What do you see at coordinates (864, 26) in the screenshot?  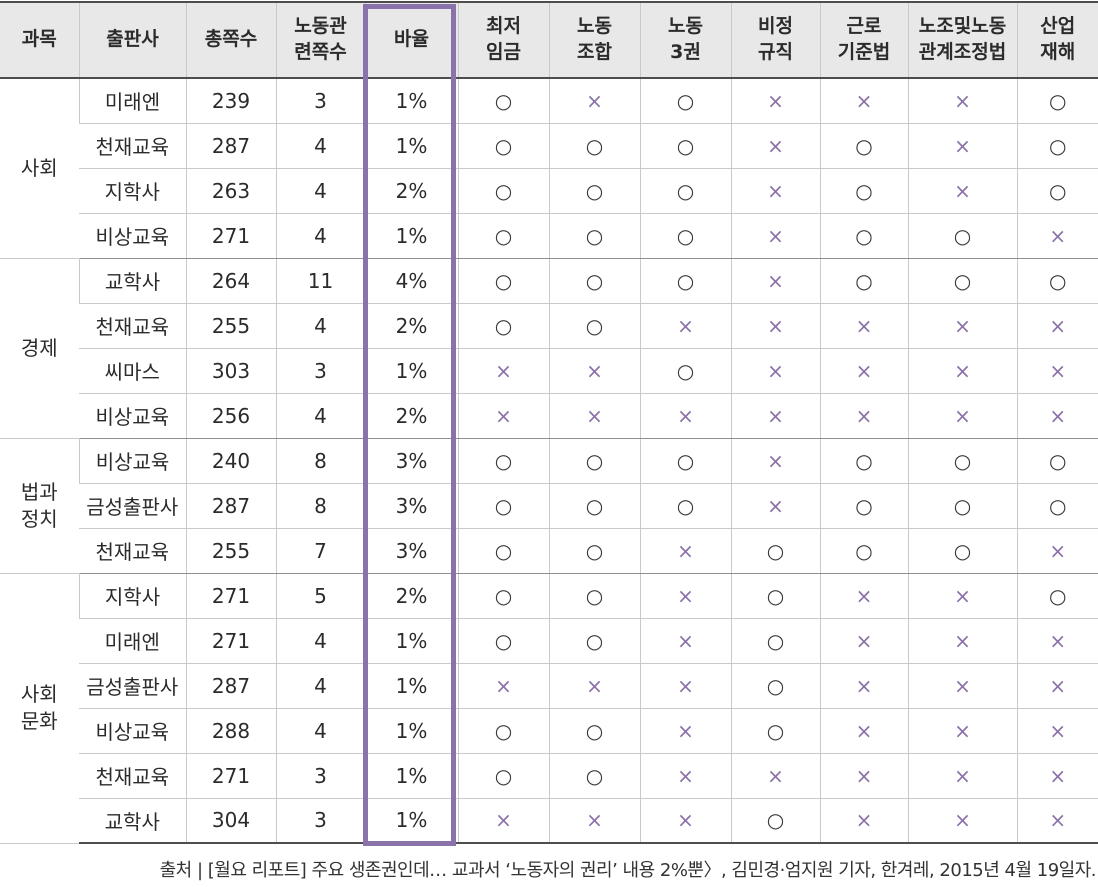 I see `header-label: 근로` at bounding box center [864, 26].